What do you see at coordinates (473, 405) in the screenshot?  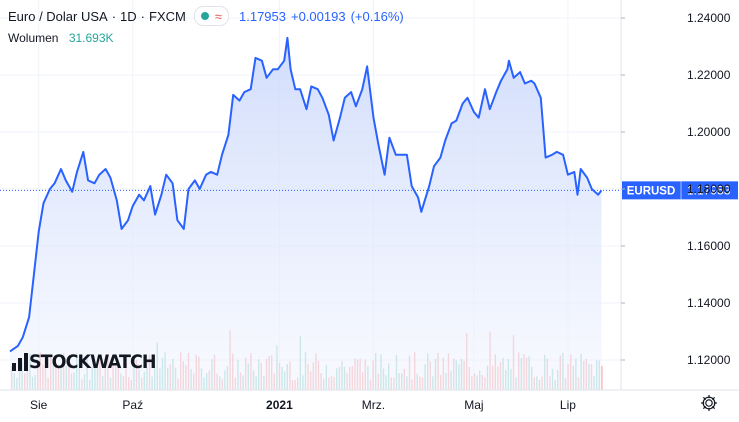 I see `x-tick-label: Maj` at bounding box center [473, 405].